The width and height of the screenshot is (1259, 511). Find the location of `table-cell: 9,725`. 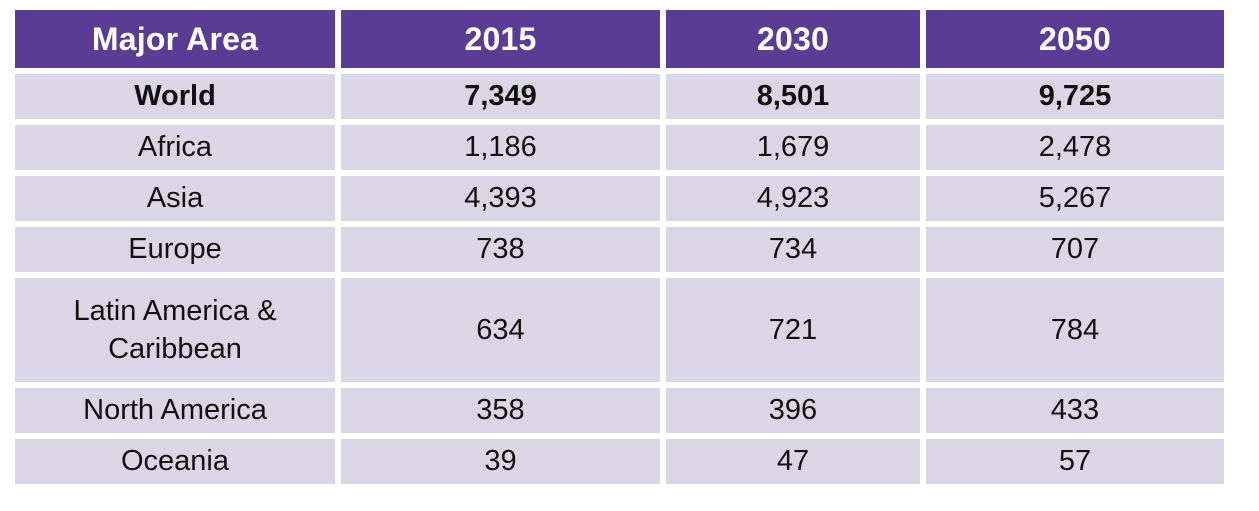

table-cell: 9,725 is located at coordinates (1075, 96).